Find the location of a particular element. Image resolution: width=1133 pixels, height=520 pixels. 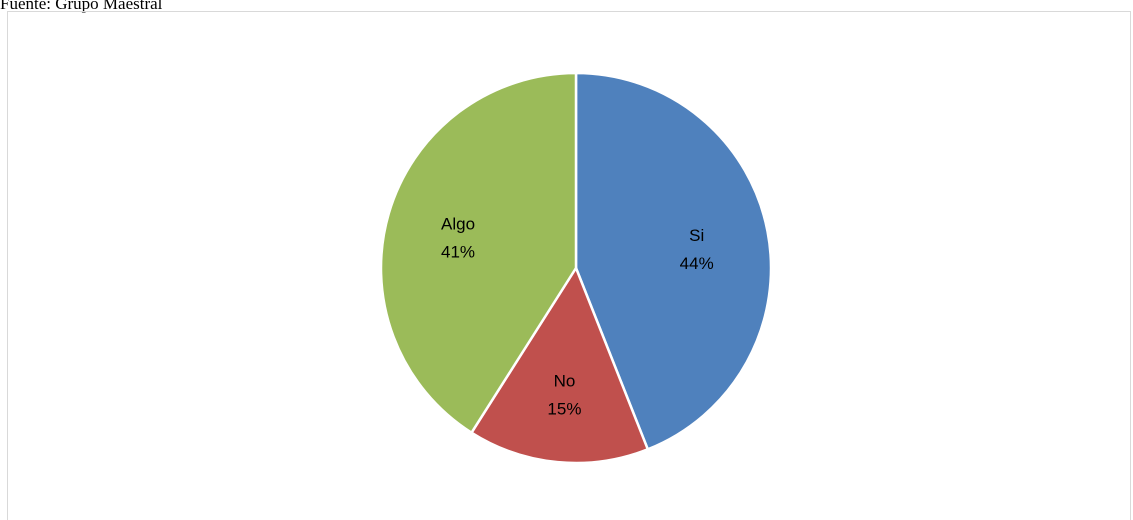

pie-label-category-algo: Algo is located at coordinates (458, 224).